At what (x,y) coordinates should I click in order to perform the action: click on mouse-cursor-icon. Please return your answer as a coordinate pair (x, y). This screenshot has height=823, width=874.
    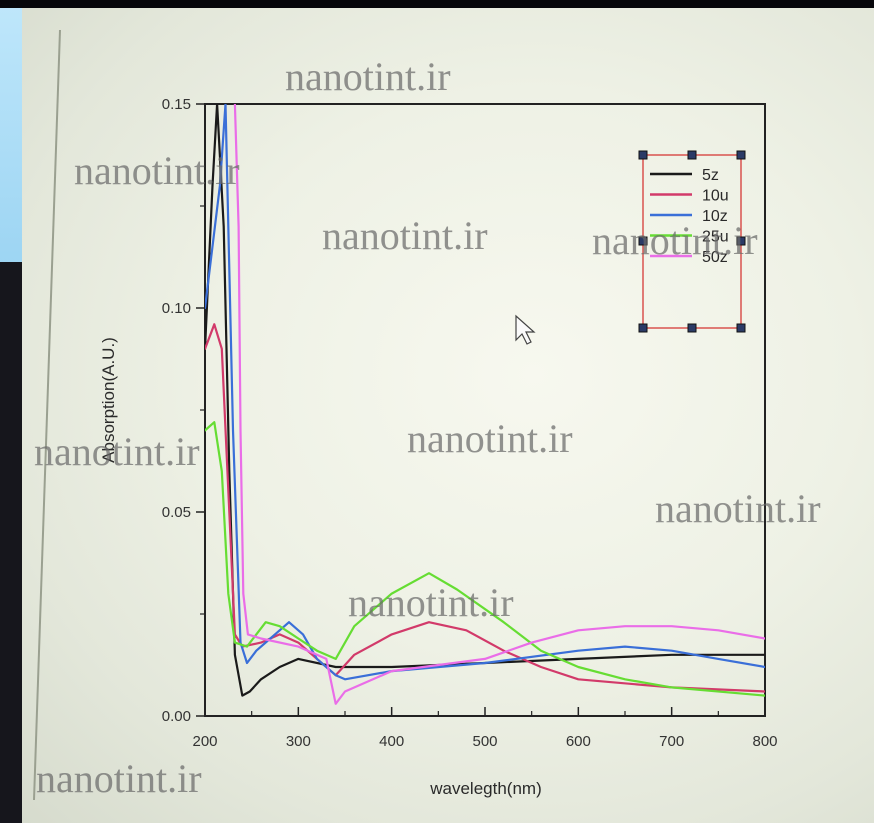
    Looking at the image, I should click on (525, 329).